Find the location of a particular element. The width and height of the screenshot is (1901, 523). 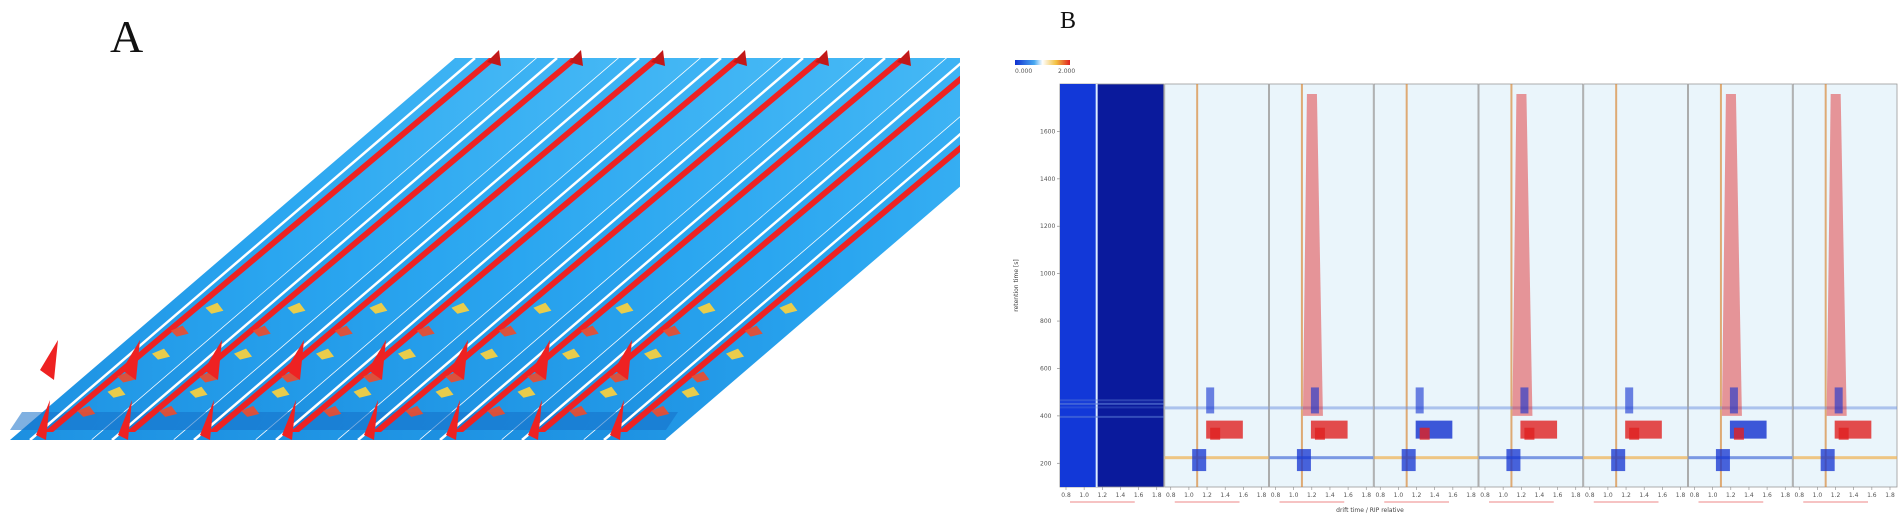

reference-left-band is located at coordinates (1078, 285).